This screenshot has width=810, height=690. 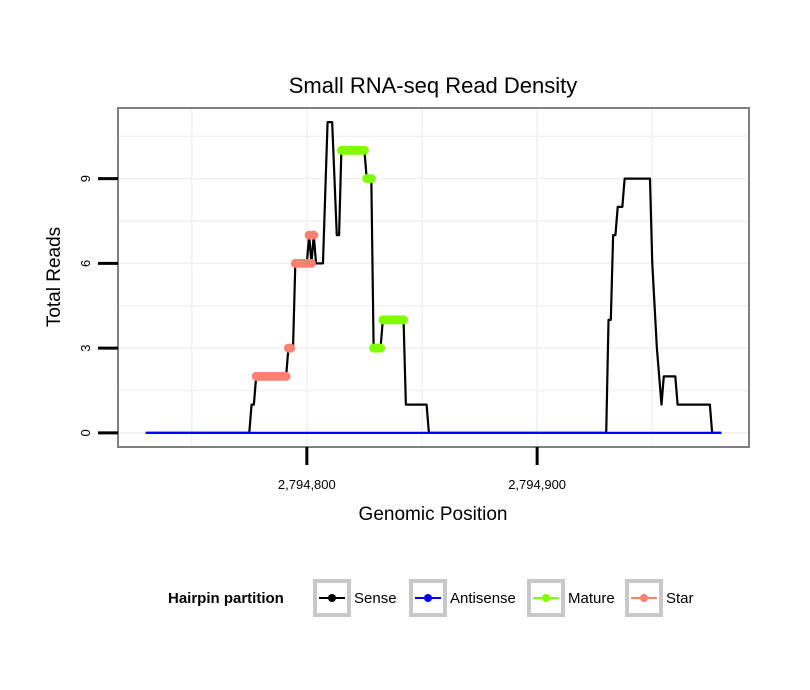 What do you see at coordinates (85, 263) in the screenshot?
I see `y-tick-label: 6` at bounding box center [85, 263].